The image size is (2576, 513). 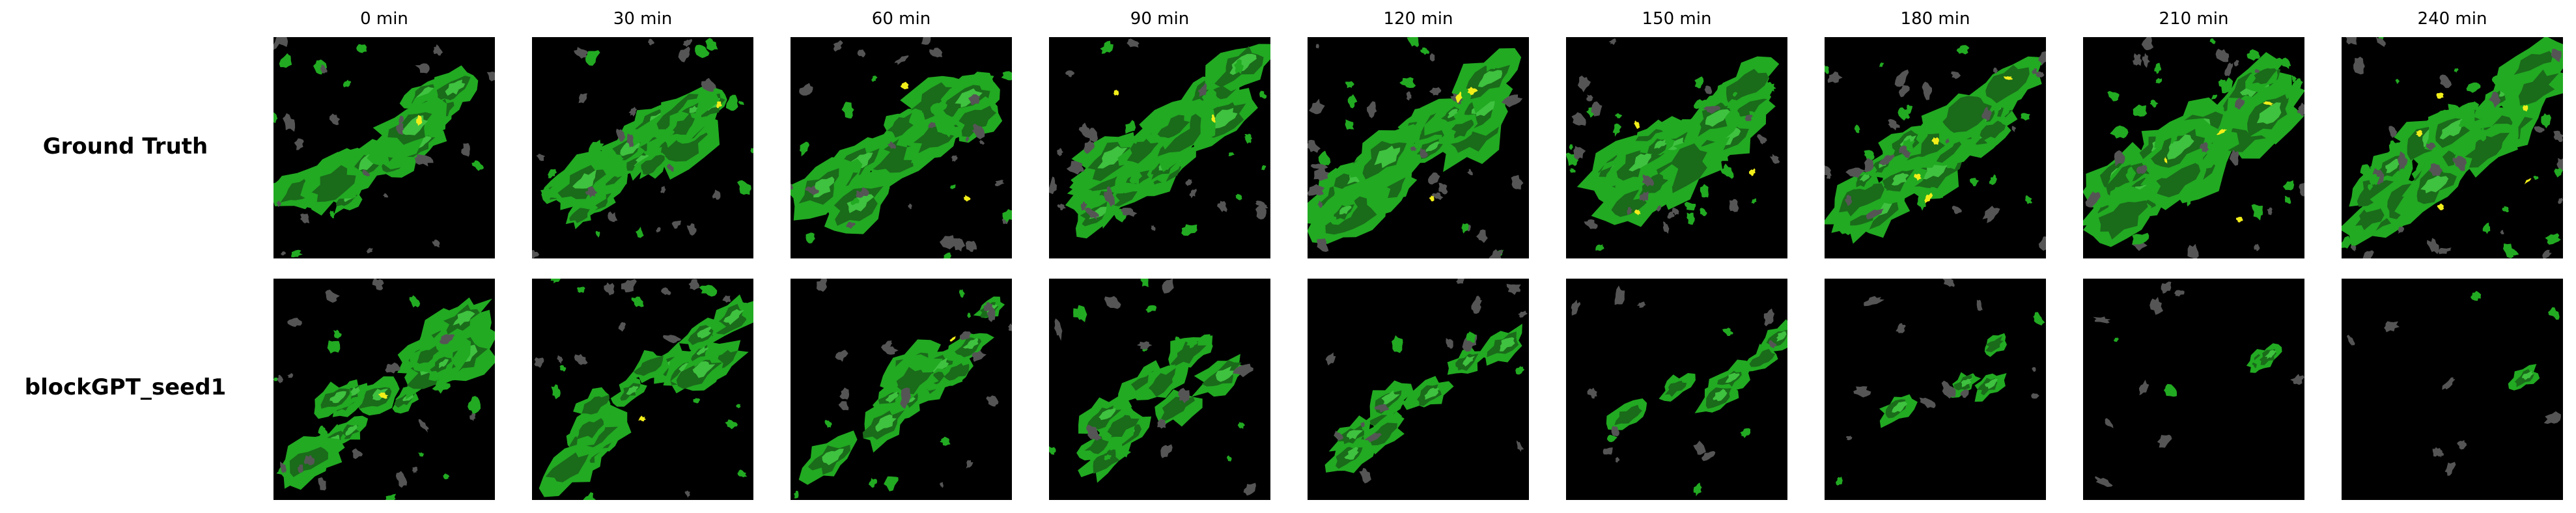 I want to click on ground-truth-panel-240-min, so click(x=2452, y=147).